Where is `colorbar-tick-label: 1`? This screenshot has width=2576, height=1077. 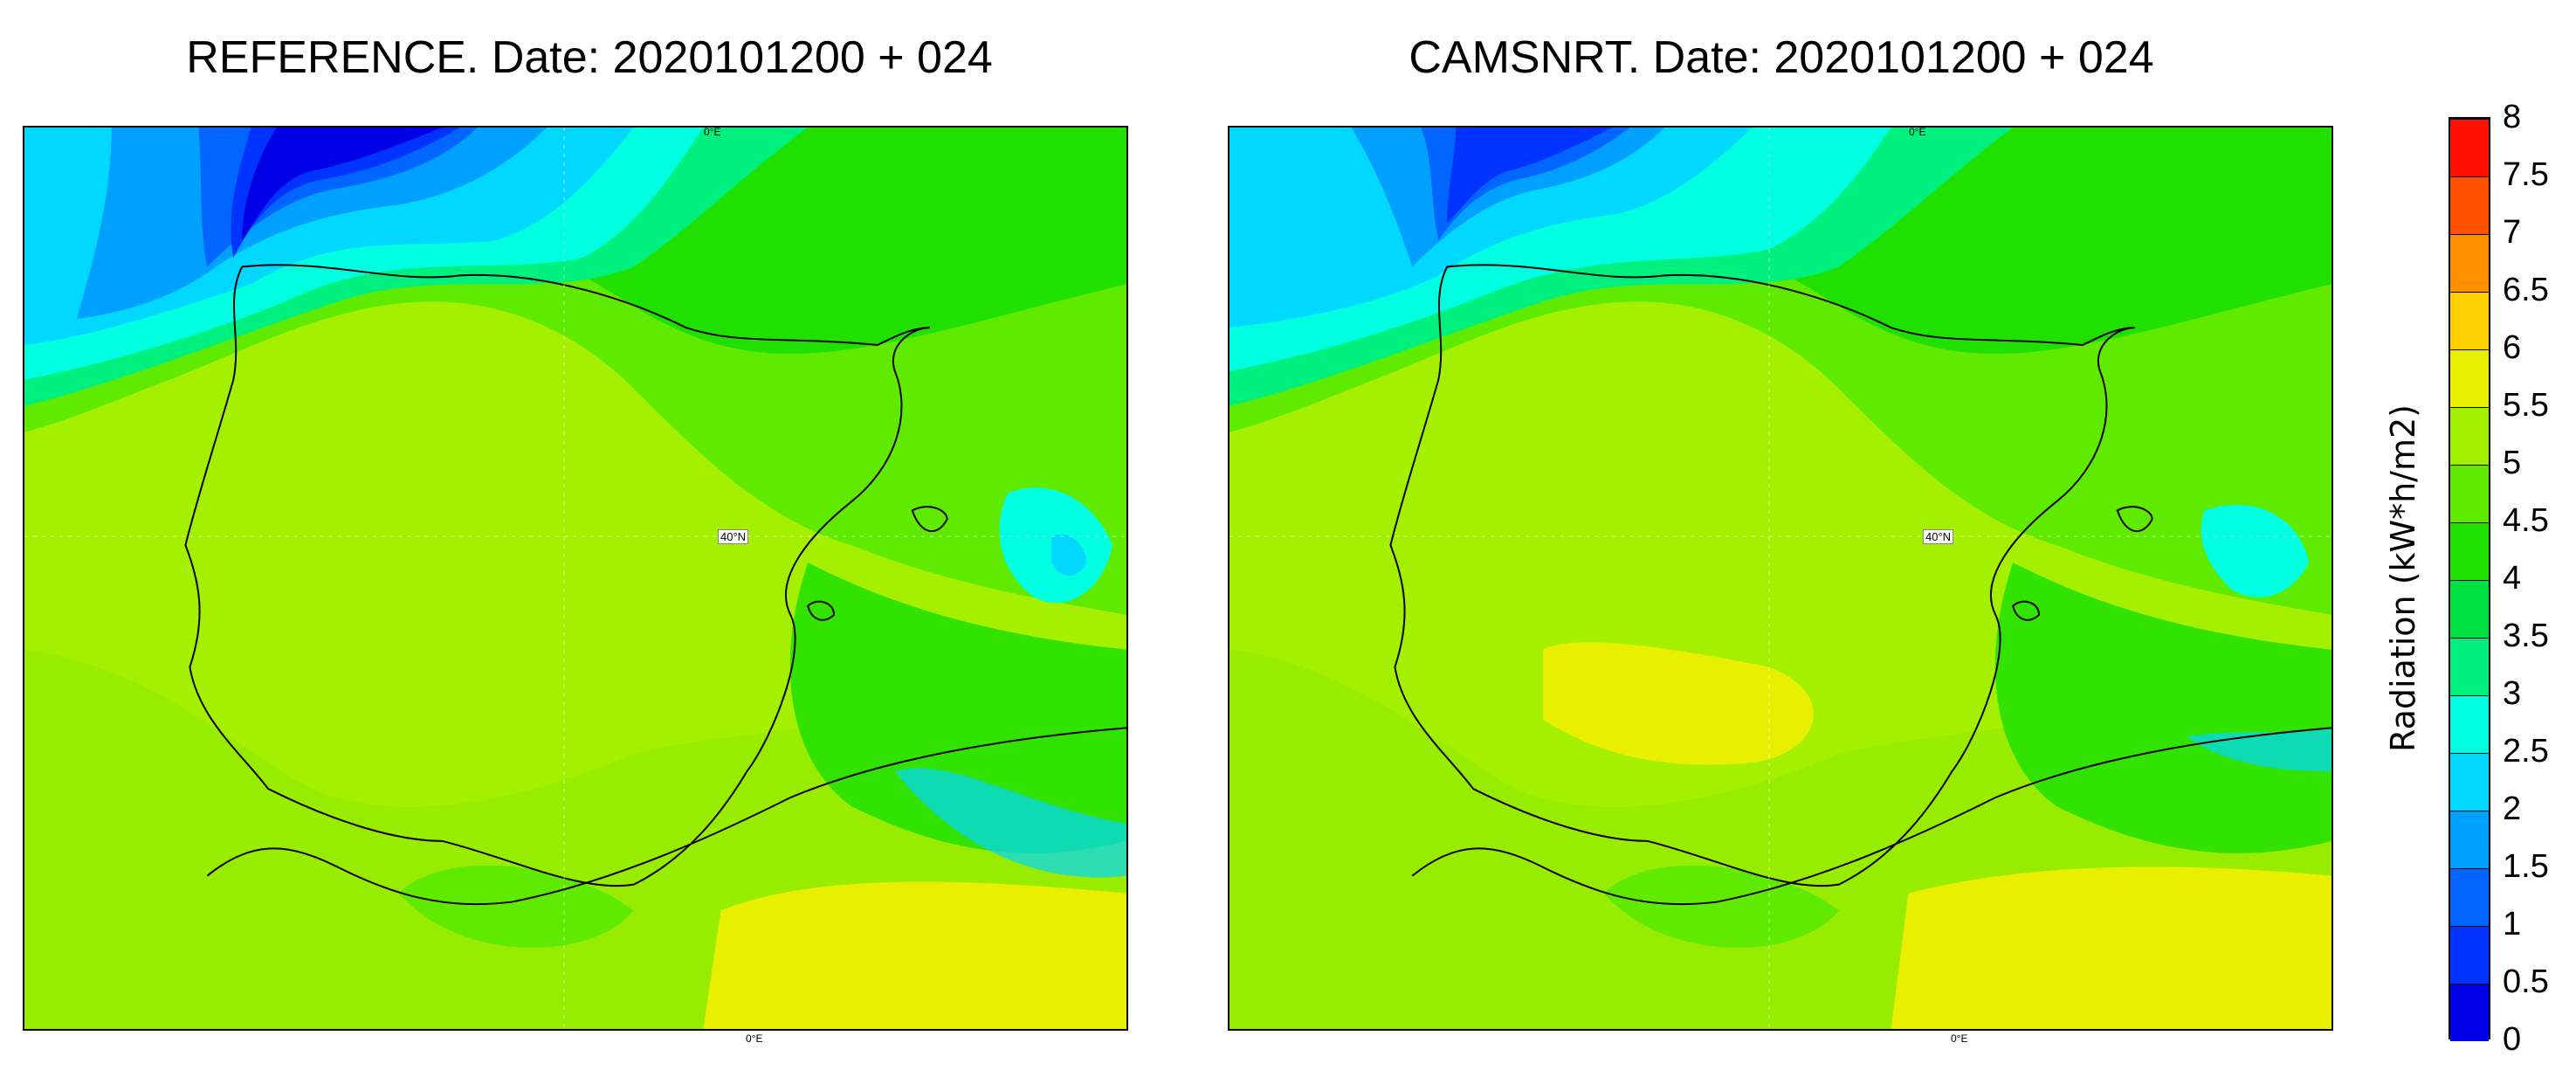 colorbar-tick-label: 1 is located at coordinates (2512, 924).